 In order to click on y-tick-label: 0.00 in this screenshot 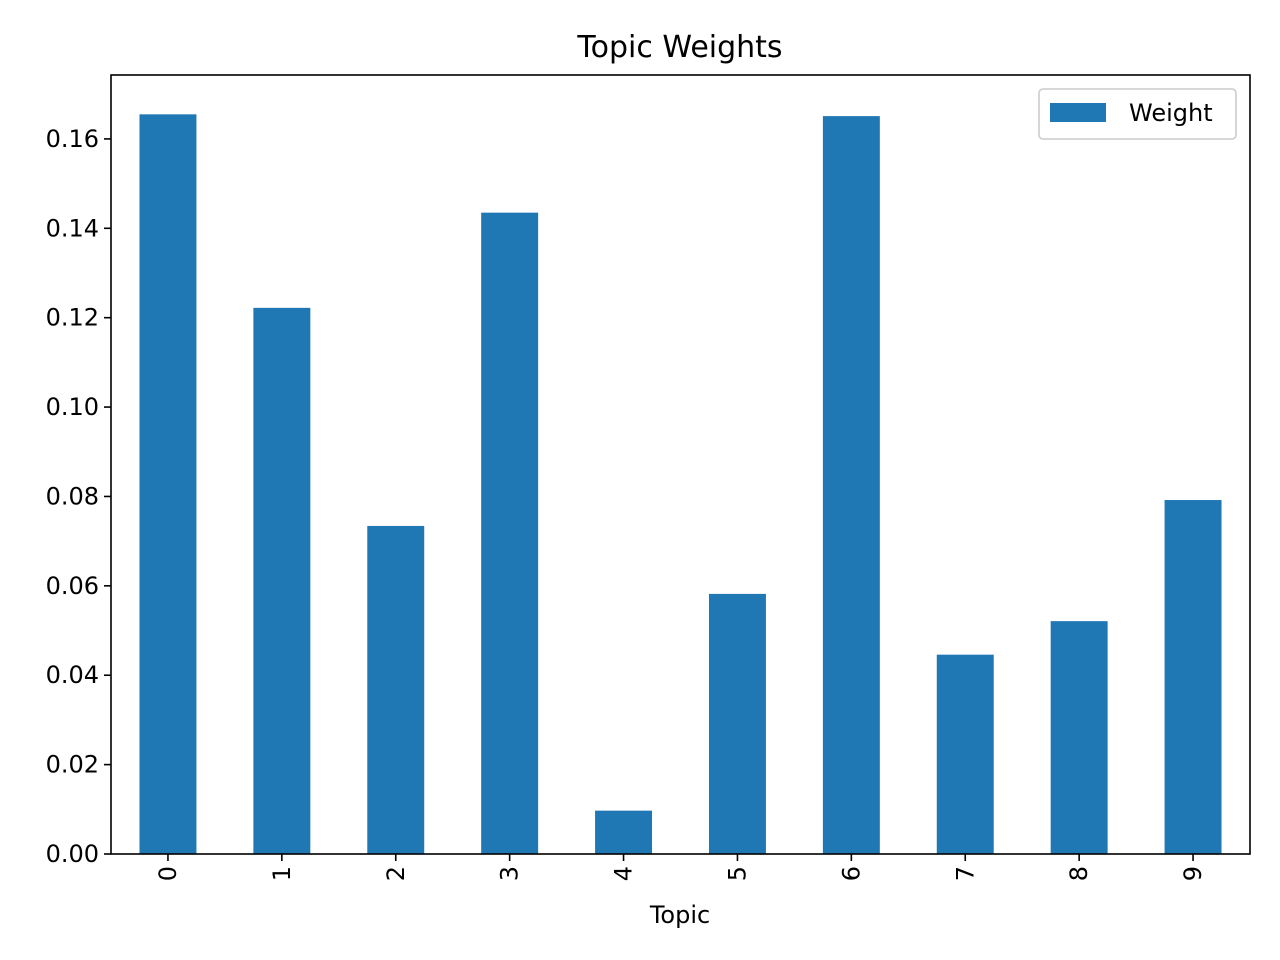, I will do `click(72, 854)`.